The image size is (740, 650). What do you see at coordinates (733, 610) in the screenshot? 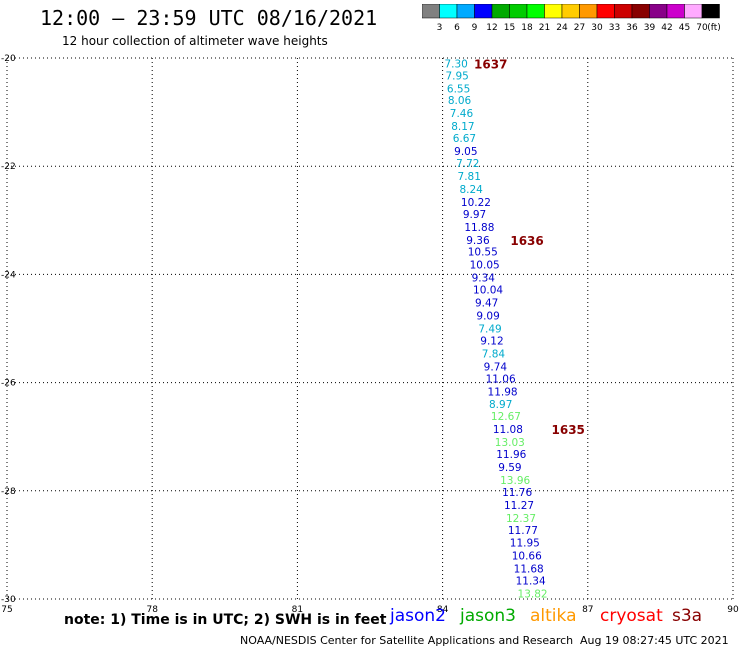
I see `x-tick-label: 90` at bounding box center [733, 610].